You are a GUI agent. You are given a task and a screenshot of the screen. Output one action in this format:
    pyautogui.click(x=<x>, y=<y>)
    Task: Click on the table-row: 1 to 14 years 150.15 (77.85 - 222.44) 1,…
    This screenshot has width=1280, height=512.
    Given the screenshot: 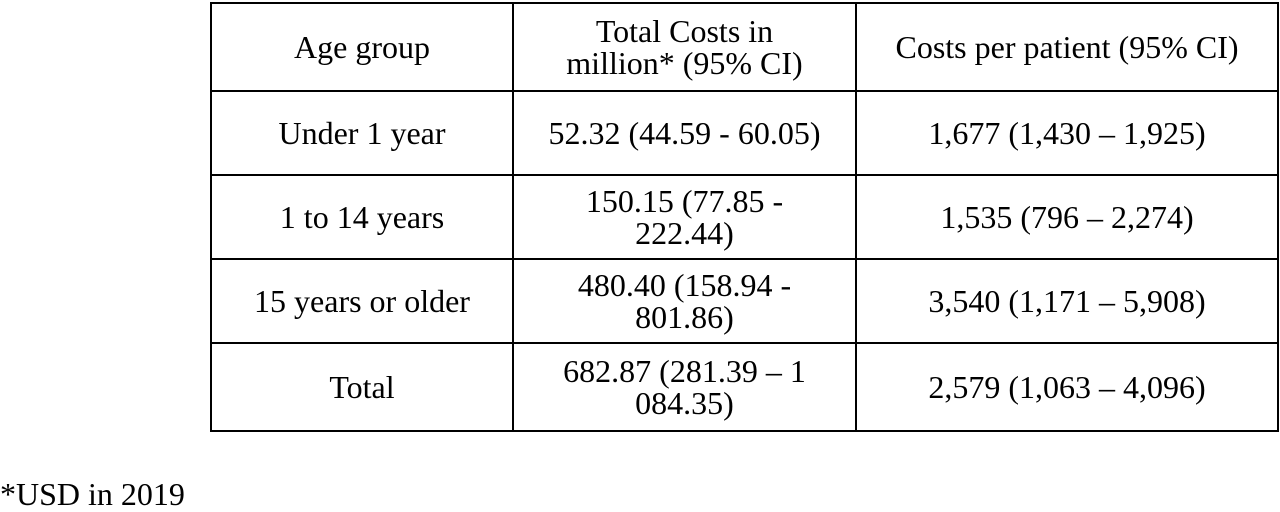 What is the action you would take?
    pyautogui.click(x=744, y=217)
    